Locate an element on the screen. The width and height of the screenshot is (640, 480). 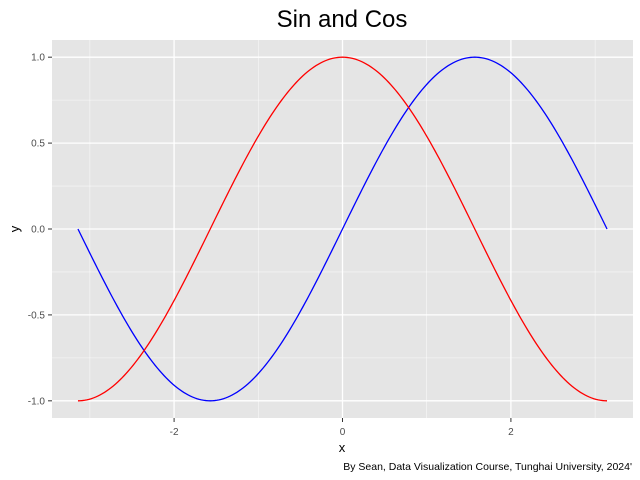
y-tick-label: 0.0 is located at coordinates (38, 230).